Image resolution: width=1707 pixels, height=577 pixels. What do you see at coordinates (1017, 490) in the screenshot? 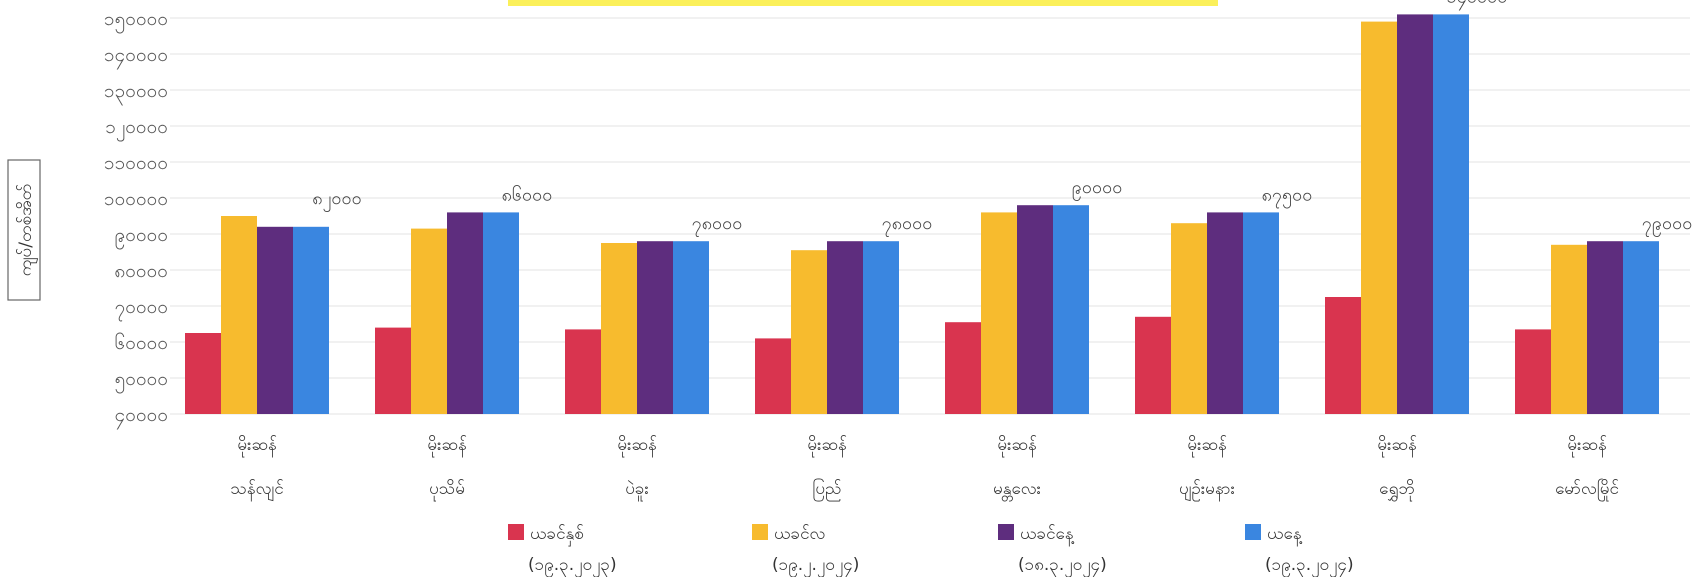
I see `category-label-line2: မန္တလေး` at bounding box center [1017, 490].